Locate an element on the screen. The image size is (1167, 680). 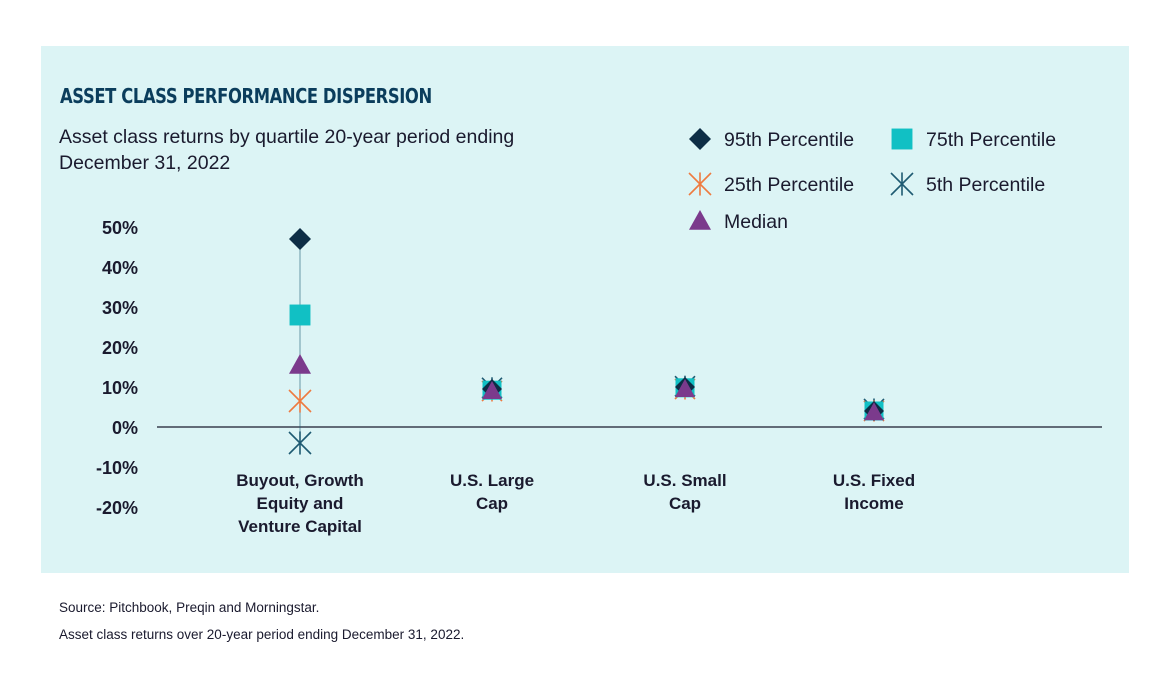
y-tick-label: -10% is located at coordinates (117, 468).